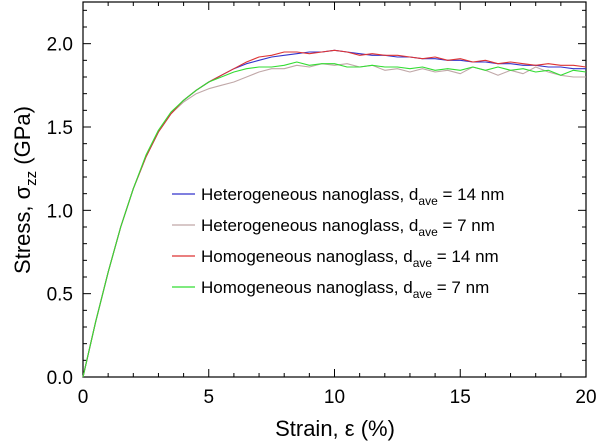 This screenshot has height=443, width=600. What do you see at coordinates (345, 289) in the screenshot?
I see `legend-label: Homogeneous nanoglass, dave = 7 nm` at bounding box center [345, 289].